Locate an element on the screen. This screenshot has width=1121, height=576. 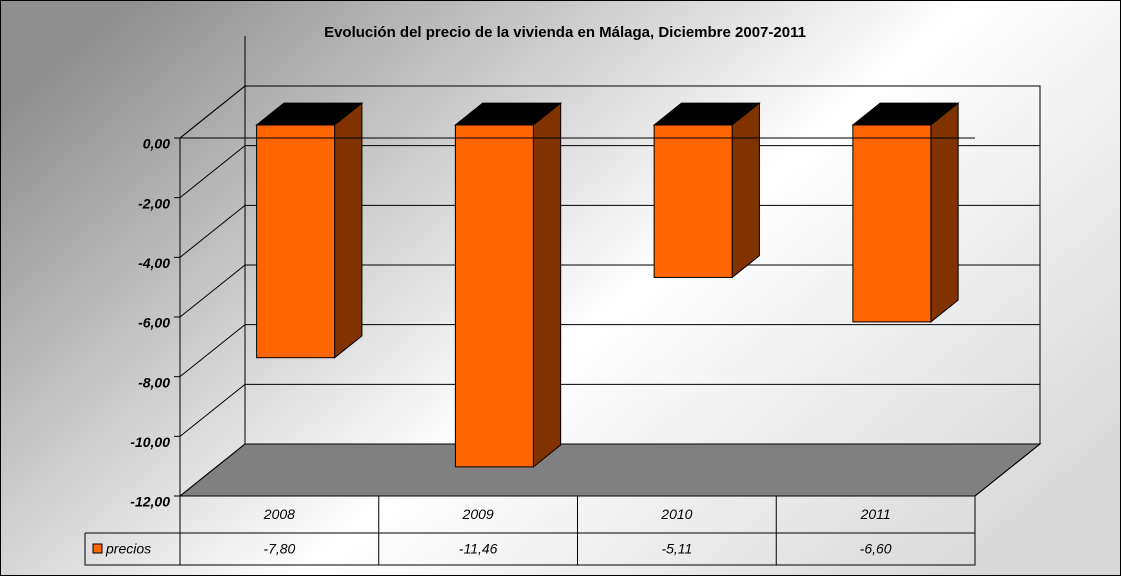
data-label: -5,11 is located at coordinates (676, 549).